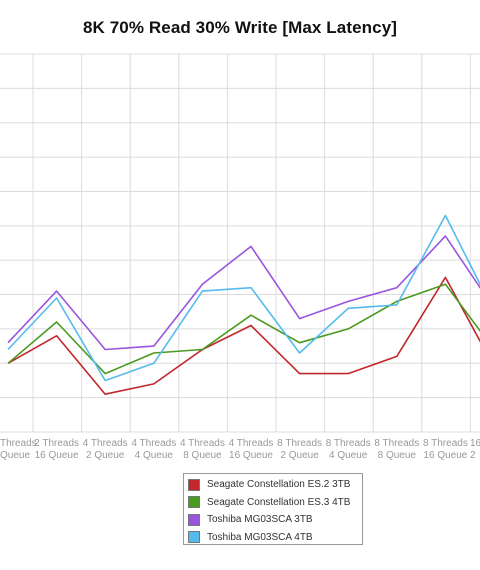 The image size is (480, 570). I want to click on legend-label: Toshiba MG03SCA 4TB, so click(260, 537).